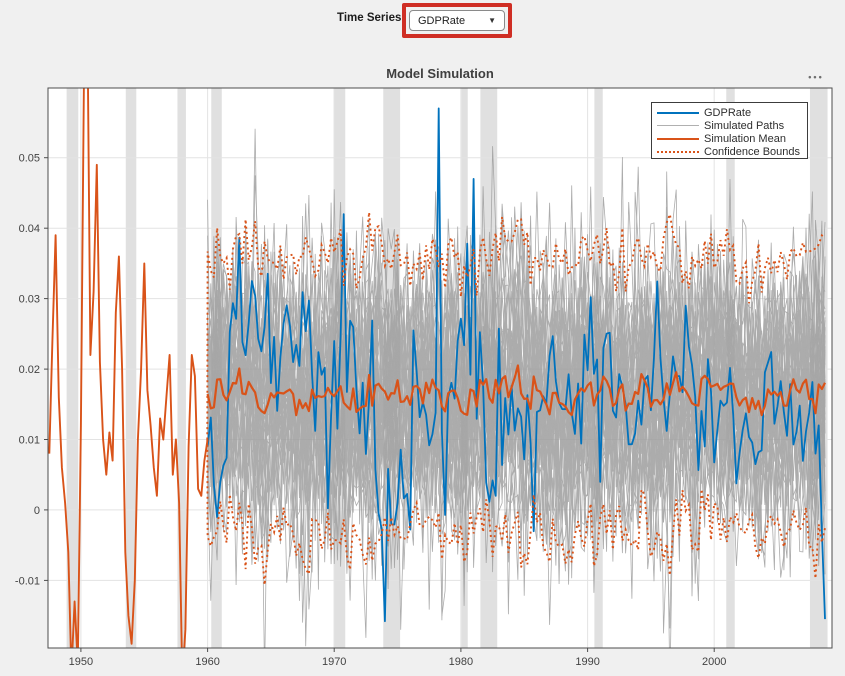 The height and width of the screenshot is (676, 845). I want to click on svg-text: 1970, so click(334, 662).